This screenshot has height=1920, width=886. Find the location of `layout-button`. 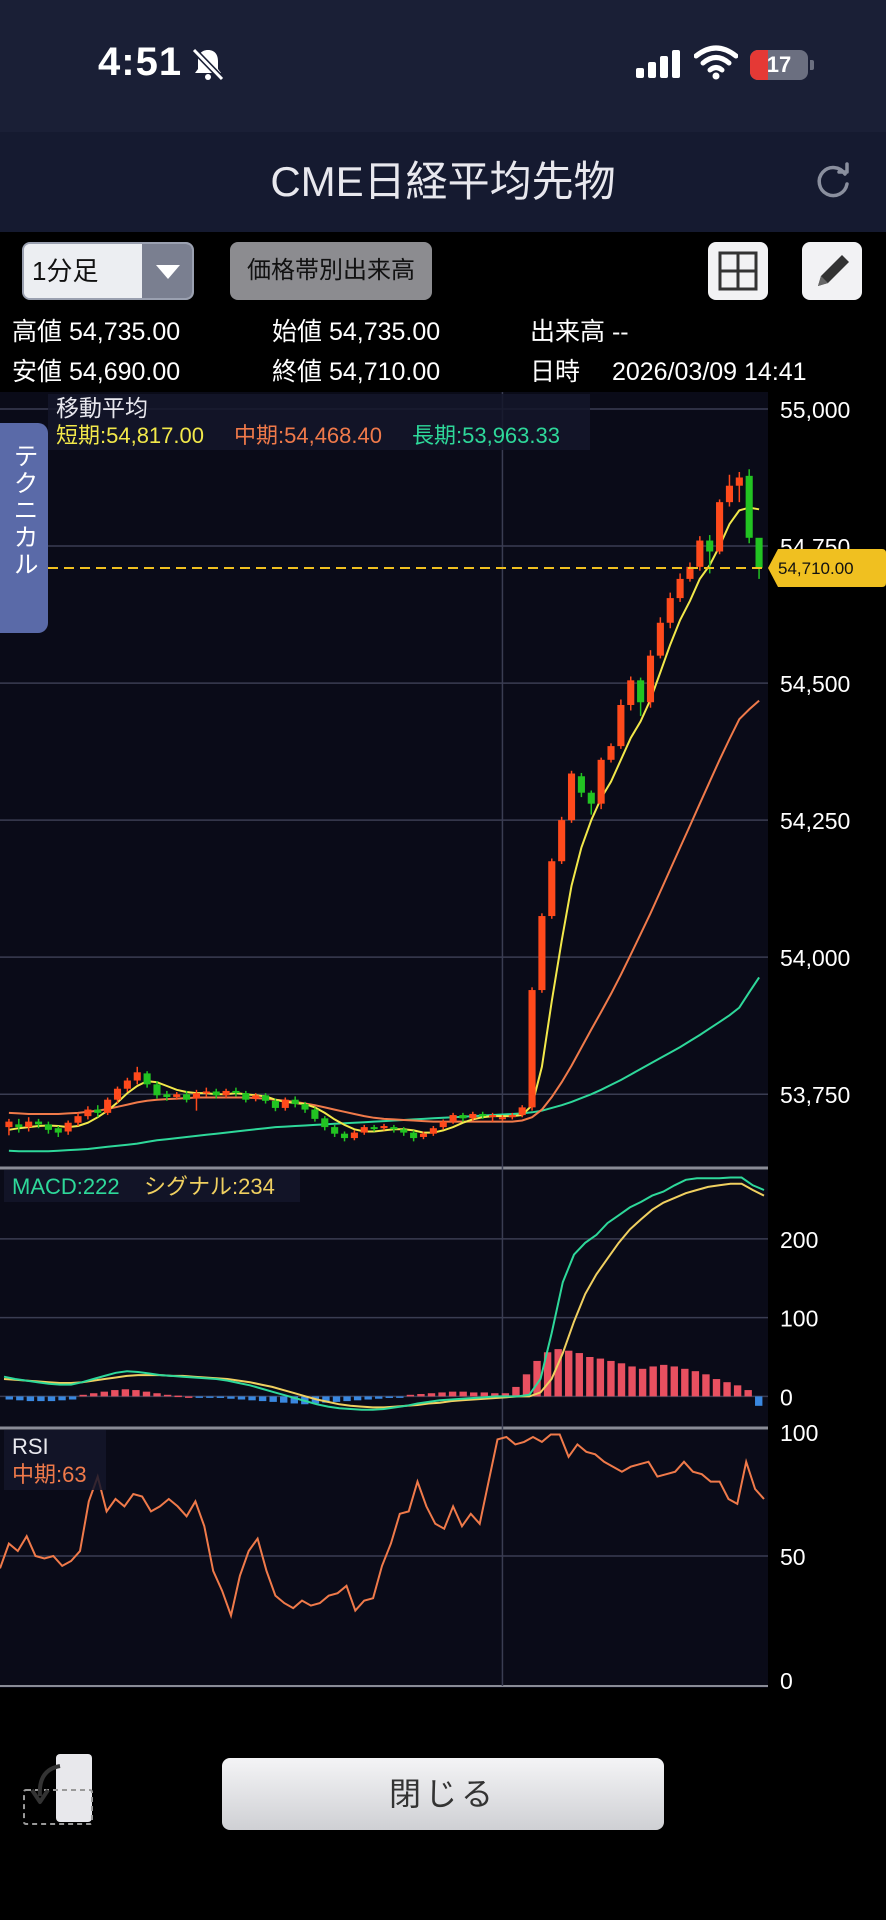

layout-button is located at coordinates (738, 271).